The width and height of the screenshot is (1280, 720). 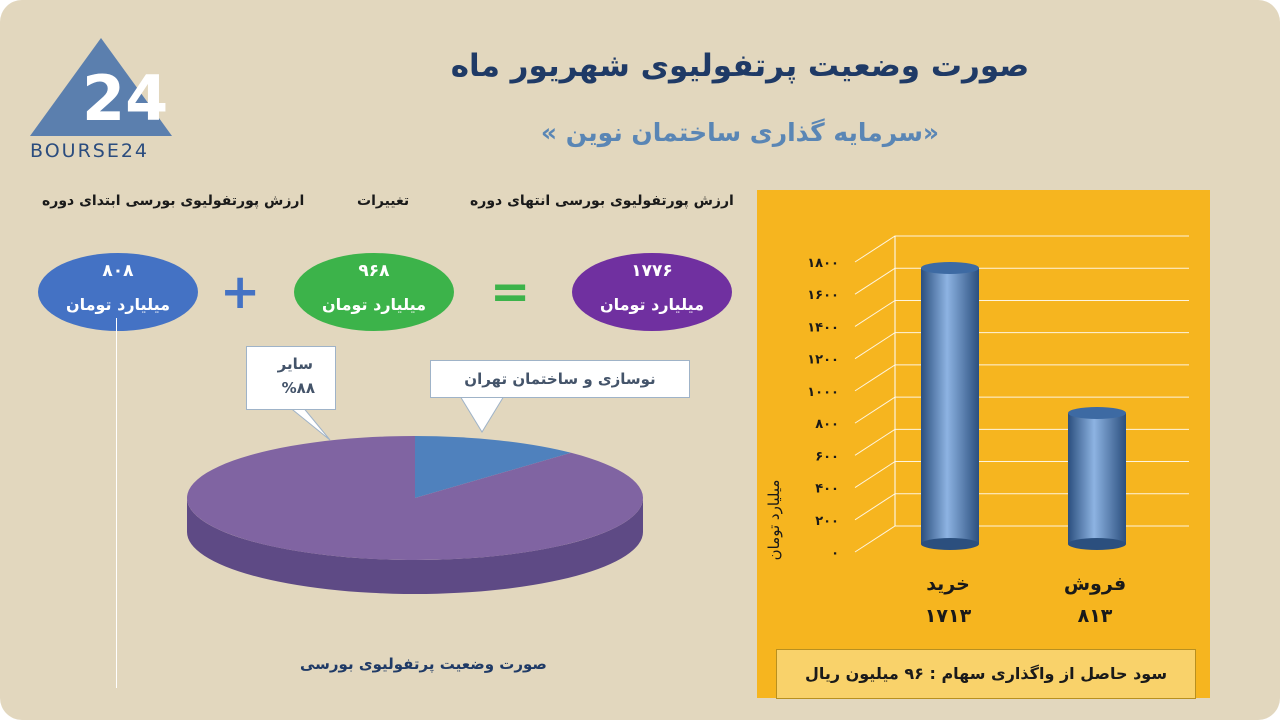 I want to click on bar-bars, so click(x=1023, y=406).